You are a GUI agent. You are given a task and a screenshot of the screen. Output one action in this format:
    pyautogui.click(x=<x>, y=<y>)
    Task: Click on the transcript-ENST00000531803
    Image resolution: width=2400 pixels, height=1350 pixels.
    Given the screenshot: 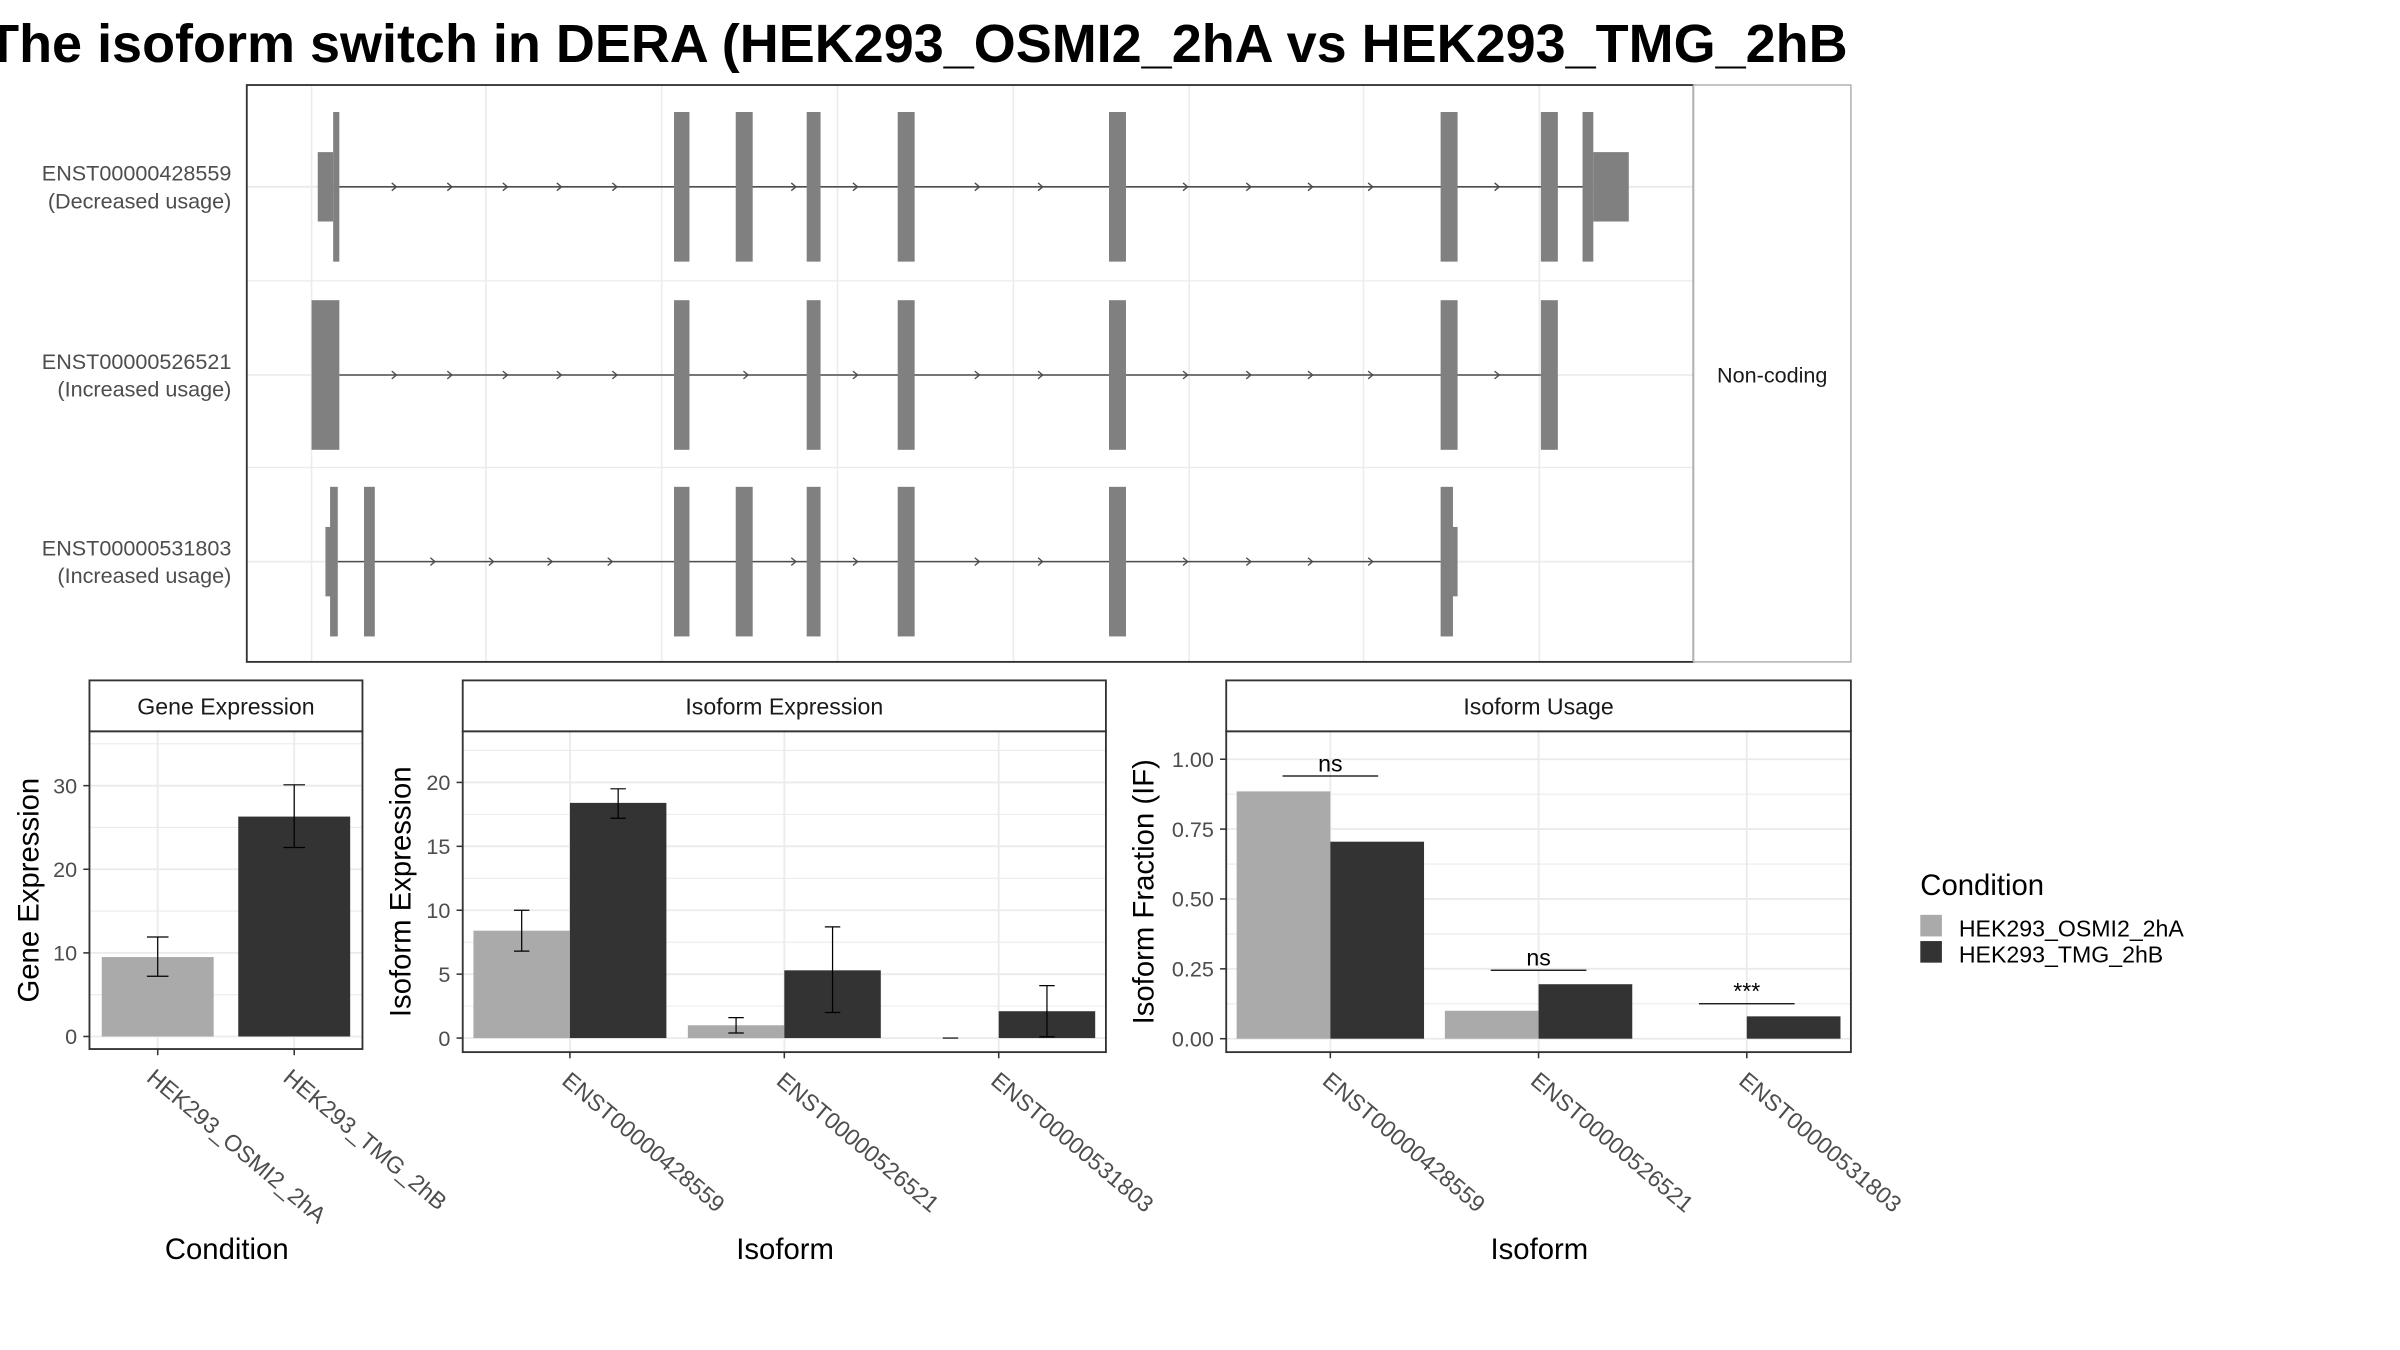 What is the action you would take?
    pyautogui.click(x=891, y=561)
    